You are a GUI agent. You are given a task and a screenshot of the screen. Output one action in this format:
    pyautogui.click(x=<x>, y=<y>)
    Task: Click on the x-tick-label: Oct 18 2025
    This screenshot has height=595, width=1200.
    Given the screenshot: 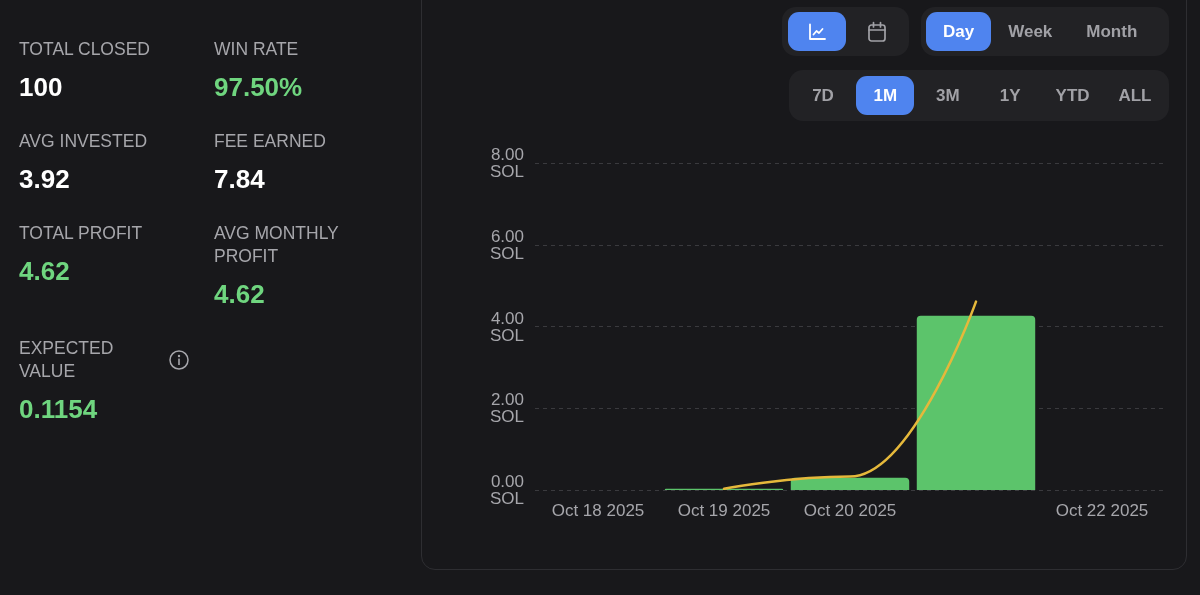 What is the action you would take?
    pyautogui.click(x=598, y=510)
    